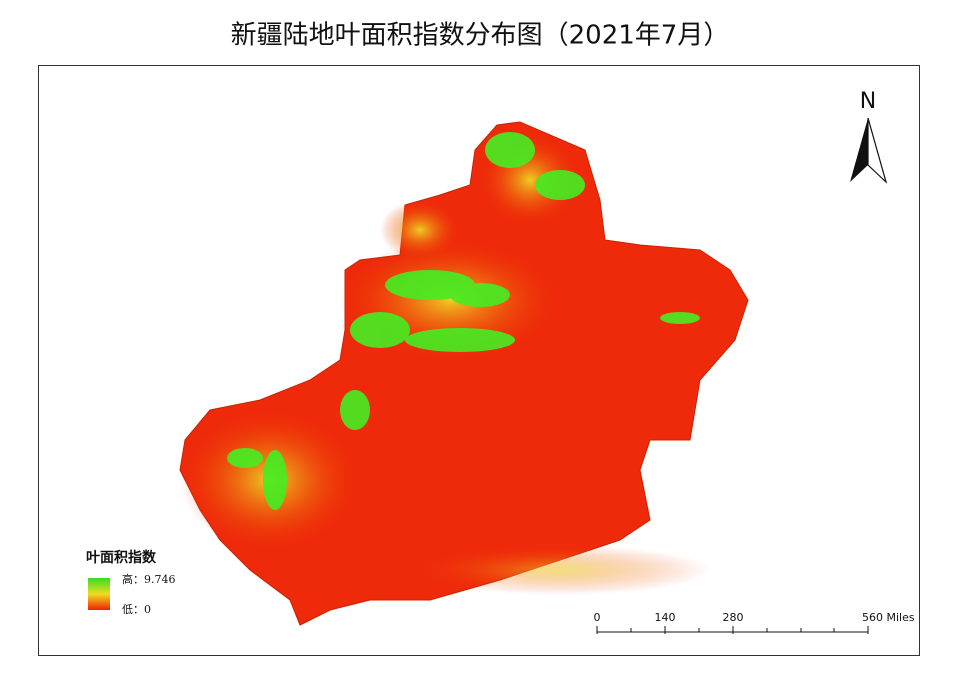 This screenshot has height=679, width=960. I want to click on map-title: 新疆陆地叶面积指数分布图（2021年7月）, so click(480, 36).